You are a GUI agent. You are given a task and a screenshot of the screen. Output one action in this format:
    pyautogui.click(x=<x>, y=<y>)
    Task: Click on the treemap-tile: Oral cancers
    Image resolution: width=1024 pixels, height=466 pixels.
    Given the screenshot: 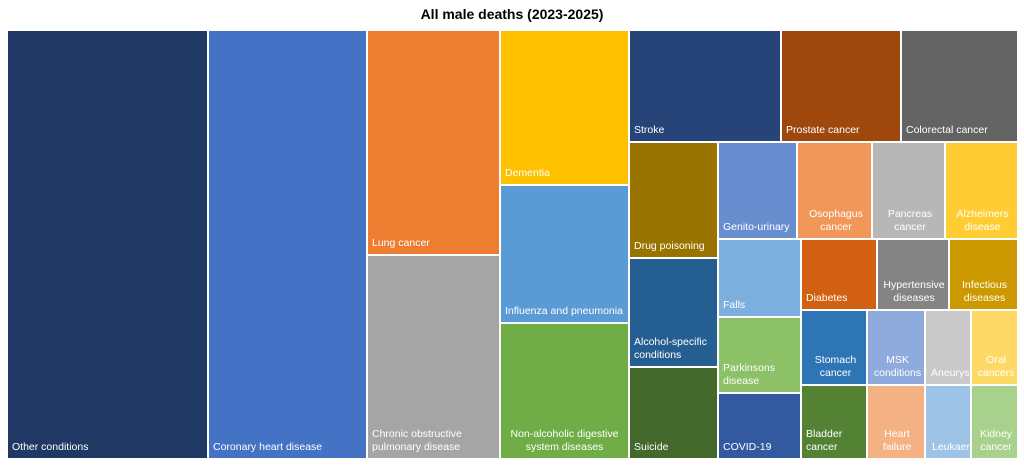 What is the action you would take?
    pyautogui.click(x=994, y=347)
    